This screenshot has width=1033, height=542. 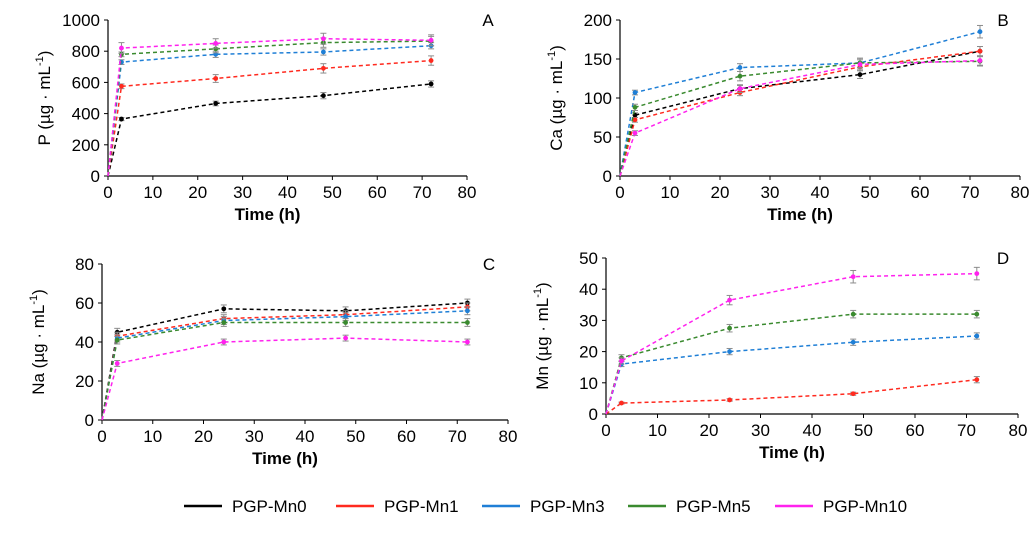 I want to click on legend-label: PGP-Mn3, so click(x=567, y=506).